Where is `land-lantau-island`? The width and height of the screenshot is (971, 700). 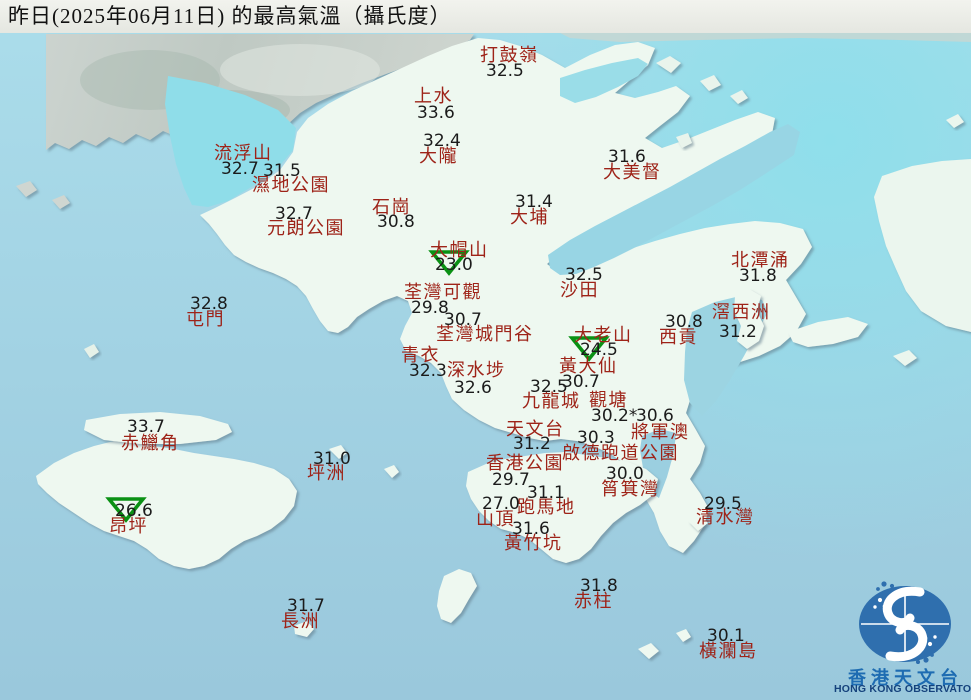
land-lantau-island is located at coordinates (166, 505).